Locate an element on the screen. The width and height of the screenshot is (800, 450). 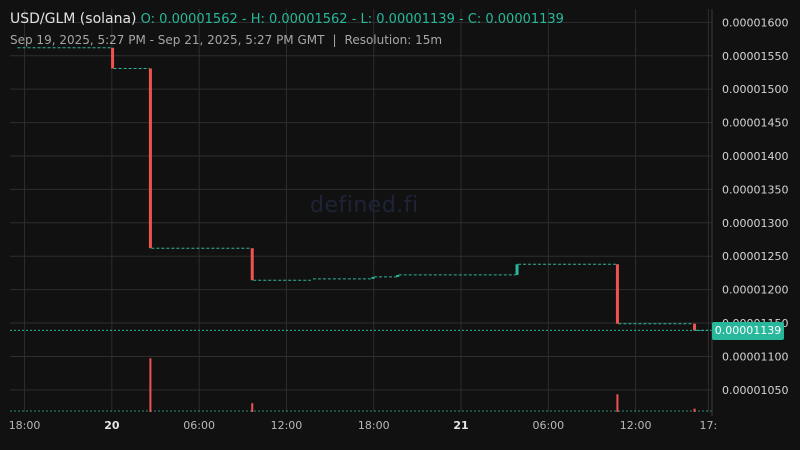
y-tick-label: 0.00001050 is located at coordinates (755, 390).